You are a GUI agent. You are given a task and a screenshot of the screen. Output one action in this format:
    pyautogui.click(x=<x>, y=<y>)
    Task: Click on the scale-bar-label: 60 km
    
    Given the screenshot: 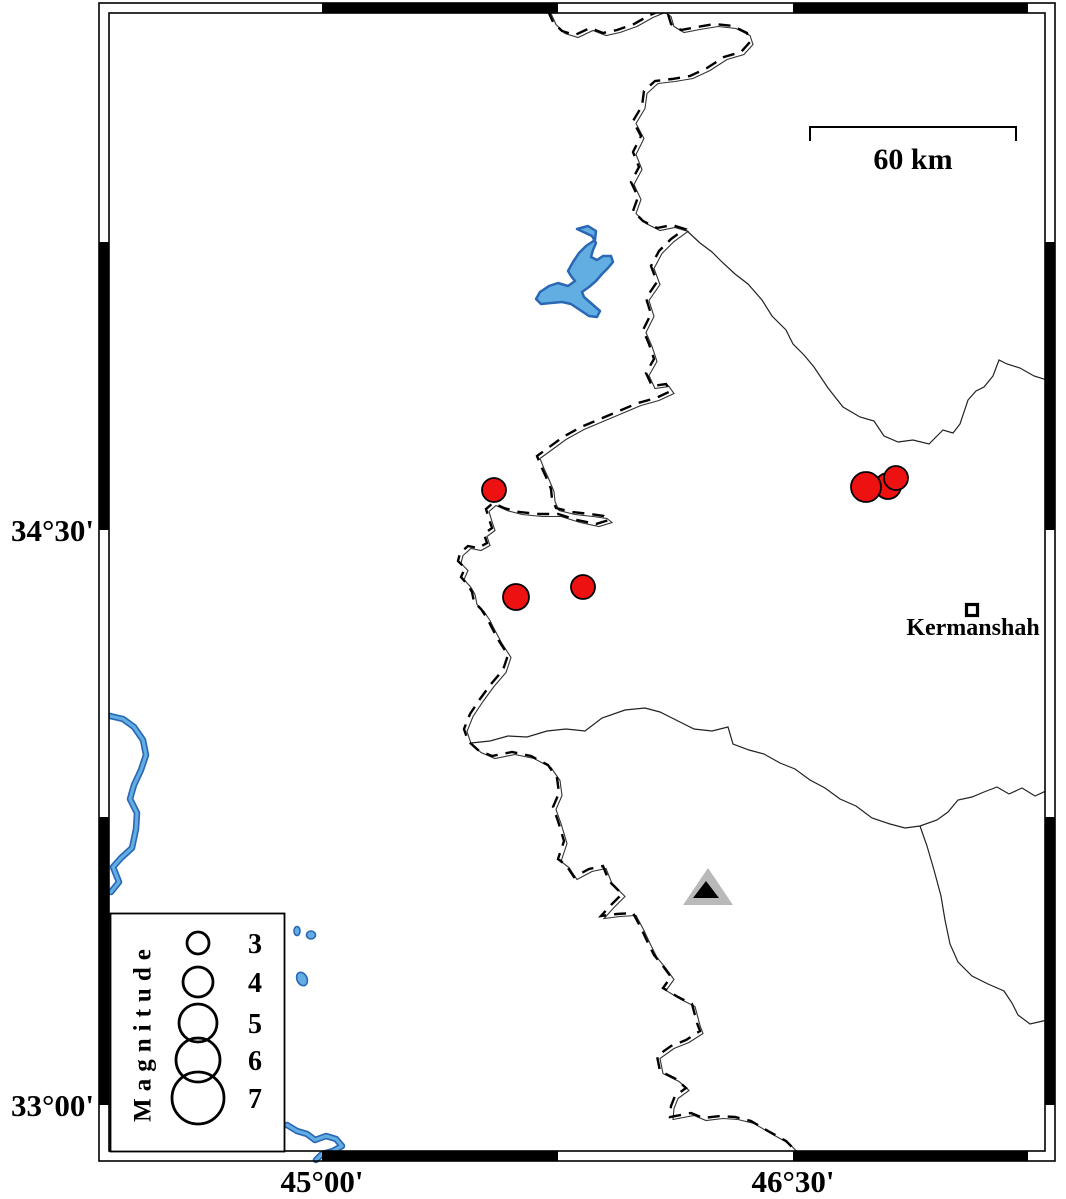 What is the action you would take?
    pyautogui.click(x=913, y=159)
    